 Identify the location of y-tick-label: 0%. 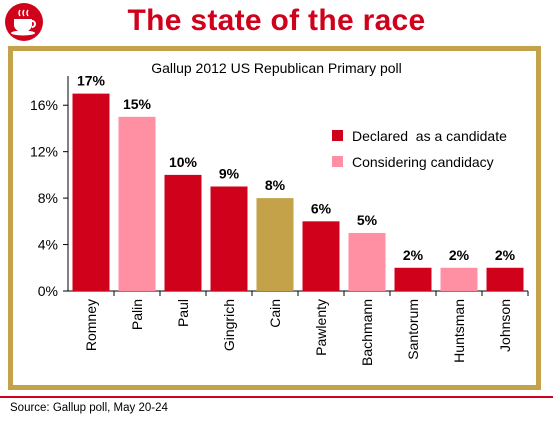
(48, 291).